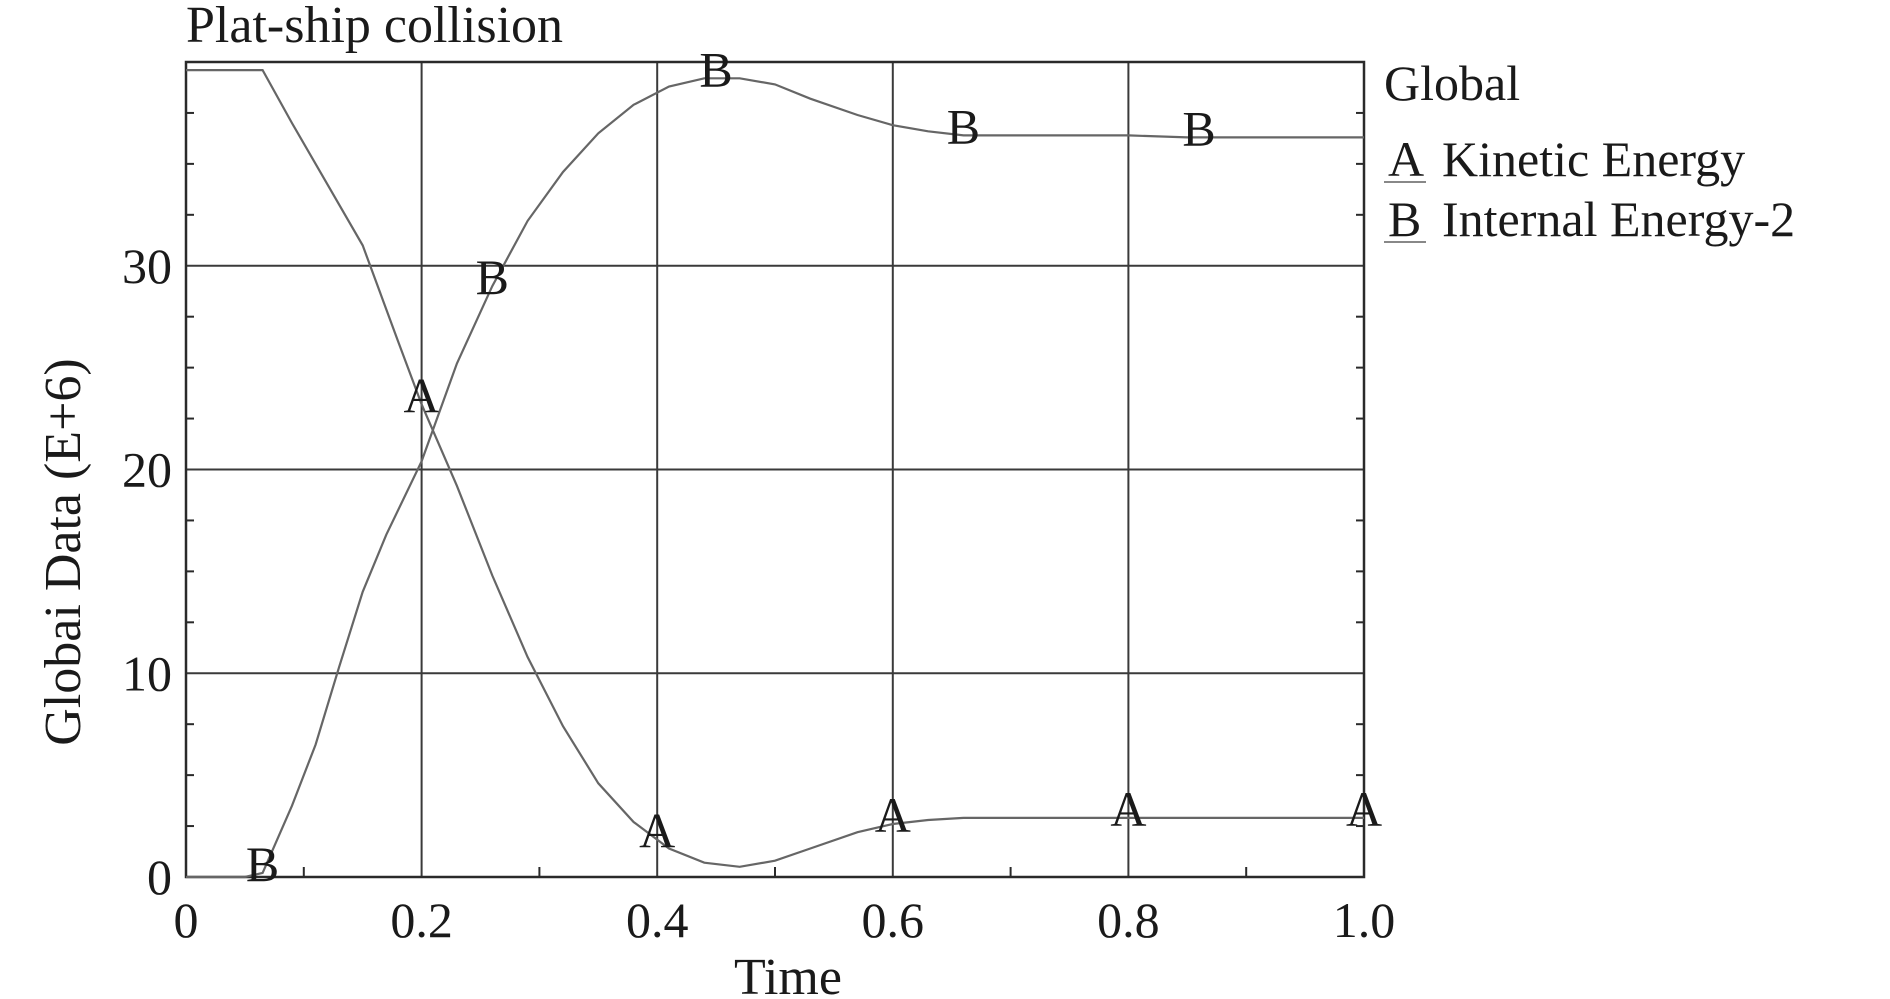  What do you see at coordinates (63, 551) in the screenshot?
I see `y-axis-title: Globai Data (E+6)` at bounding box center [63, 551].